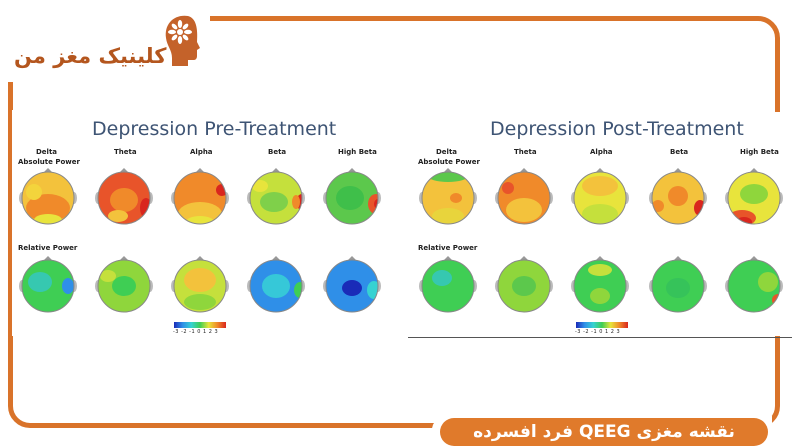 This screenshot has height=448, width=800. Describe the element at coordinates (617, 129) in the screenshot. I see `post-treatment-title: Depression Post-Treatment` at that location.